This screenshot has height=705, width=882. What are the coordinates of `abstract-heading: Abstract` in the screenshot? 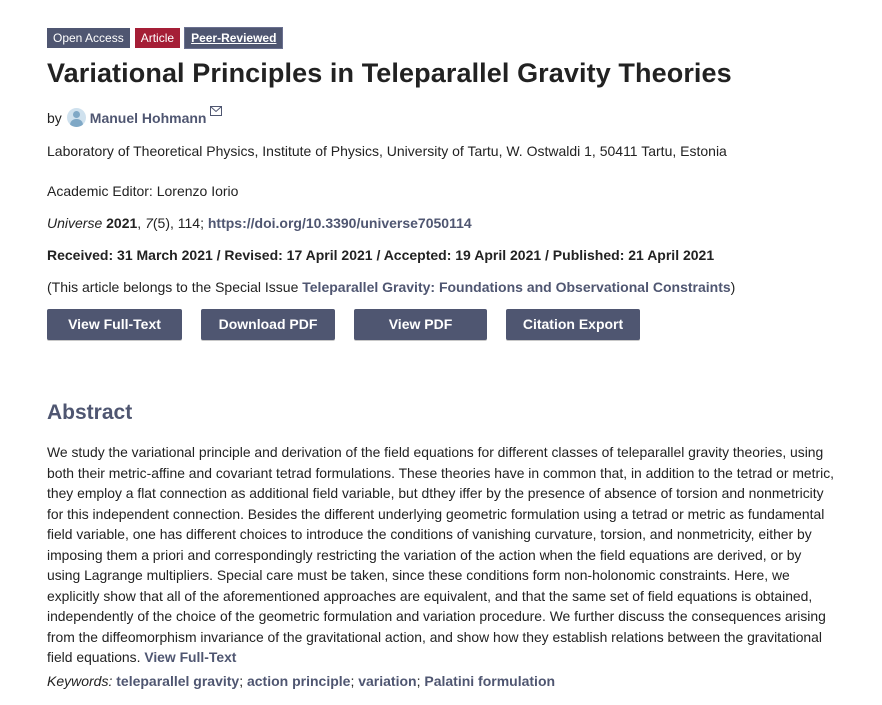 It's located at (90, 412).